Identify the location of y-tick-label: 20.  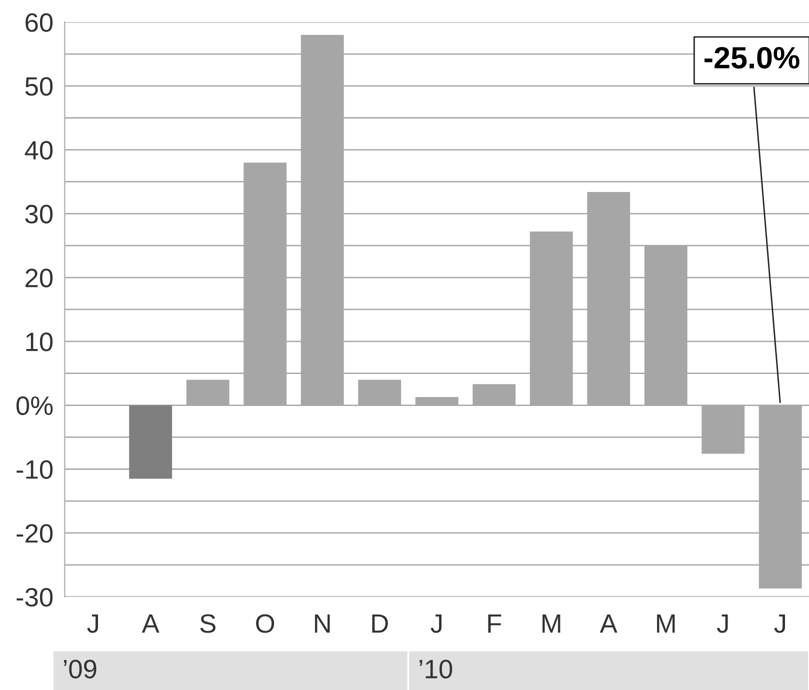
(39, 278).